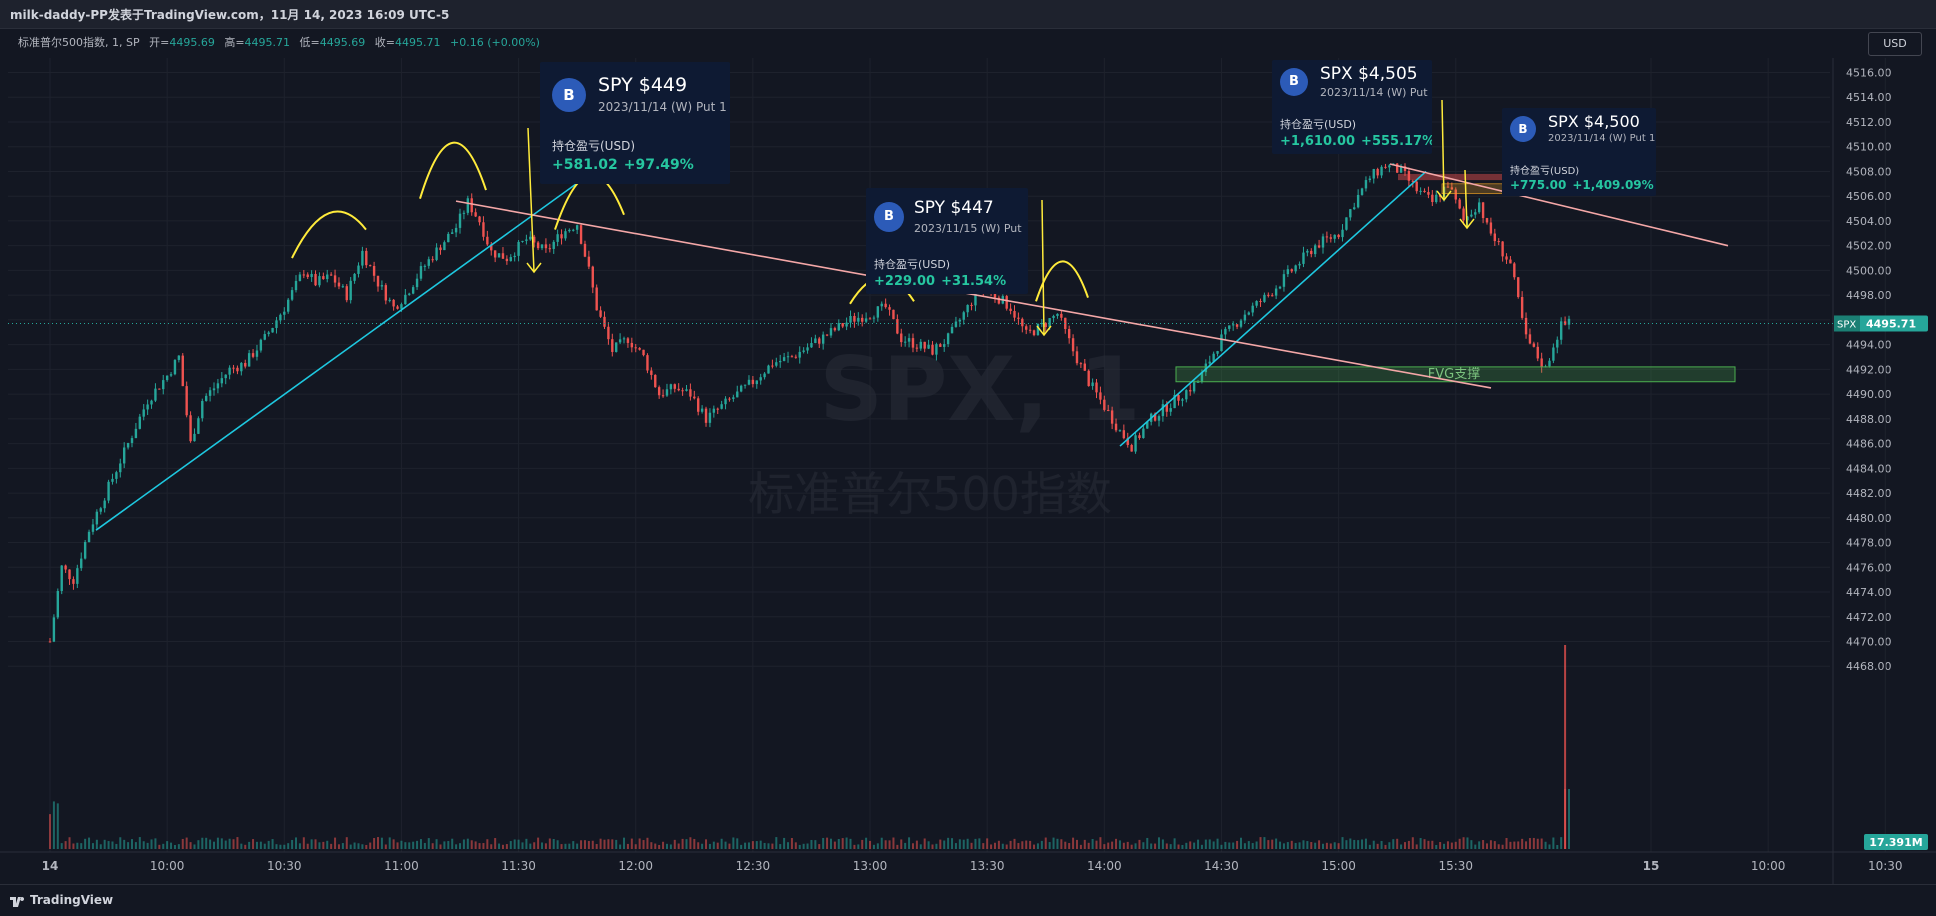 This screenshot has height=916, width=1936. What do you see at coordinates (1895, 44) in the screenshot?
I see `currency-selector: USD` at bounding box center [1895, 44].